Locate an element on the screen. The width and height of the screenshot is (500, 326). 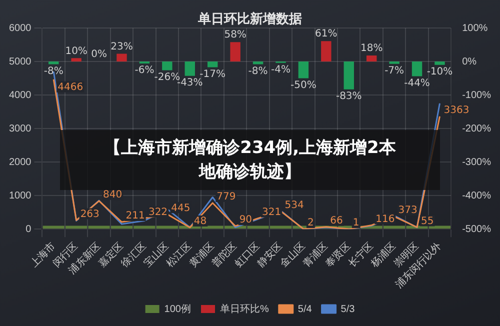
data-label: -50% is located at coordinates (303, 85).